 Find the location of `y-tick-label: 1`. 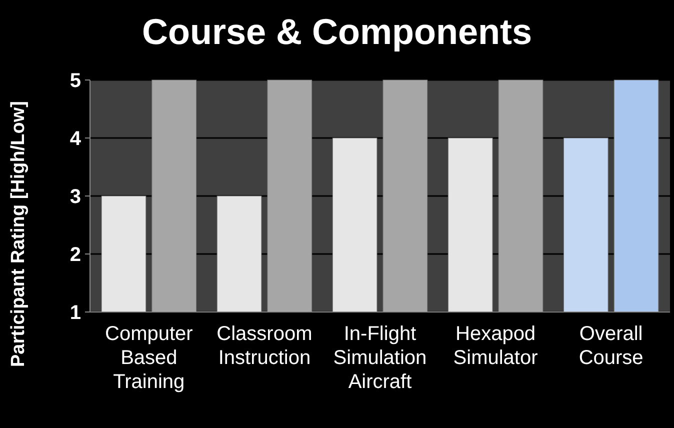

y-tick-label: 1 is located at coordinates (75, 313).